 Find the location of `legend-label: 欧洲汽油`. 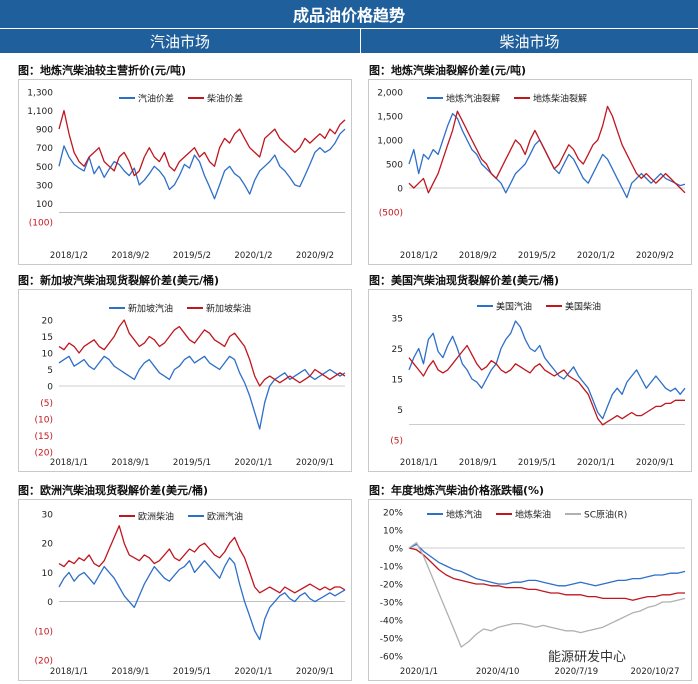

legend-label: 欧洲汽油 is located at coordinates (225, 517).